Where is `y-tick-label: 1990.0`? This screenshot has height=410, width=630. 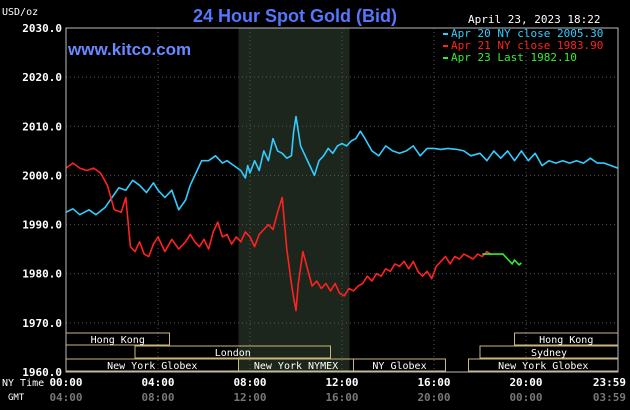 y-tick-label: 1990.0 is located at coordinates (42, 225).